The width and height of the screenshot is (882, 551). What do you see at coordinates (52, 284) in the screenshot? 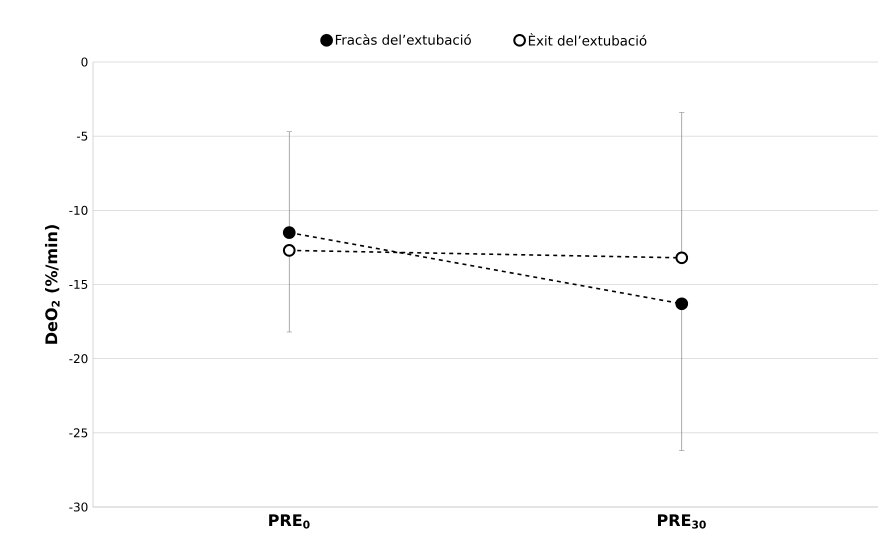
I see `y-axis-title: DeO$_{2}$ (%/min)` at bounding box center [52, 284].